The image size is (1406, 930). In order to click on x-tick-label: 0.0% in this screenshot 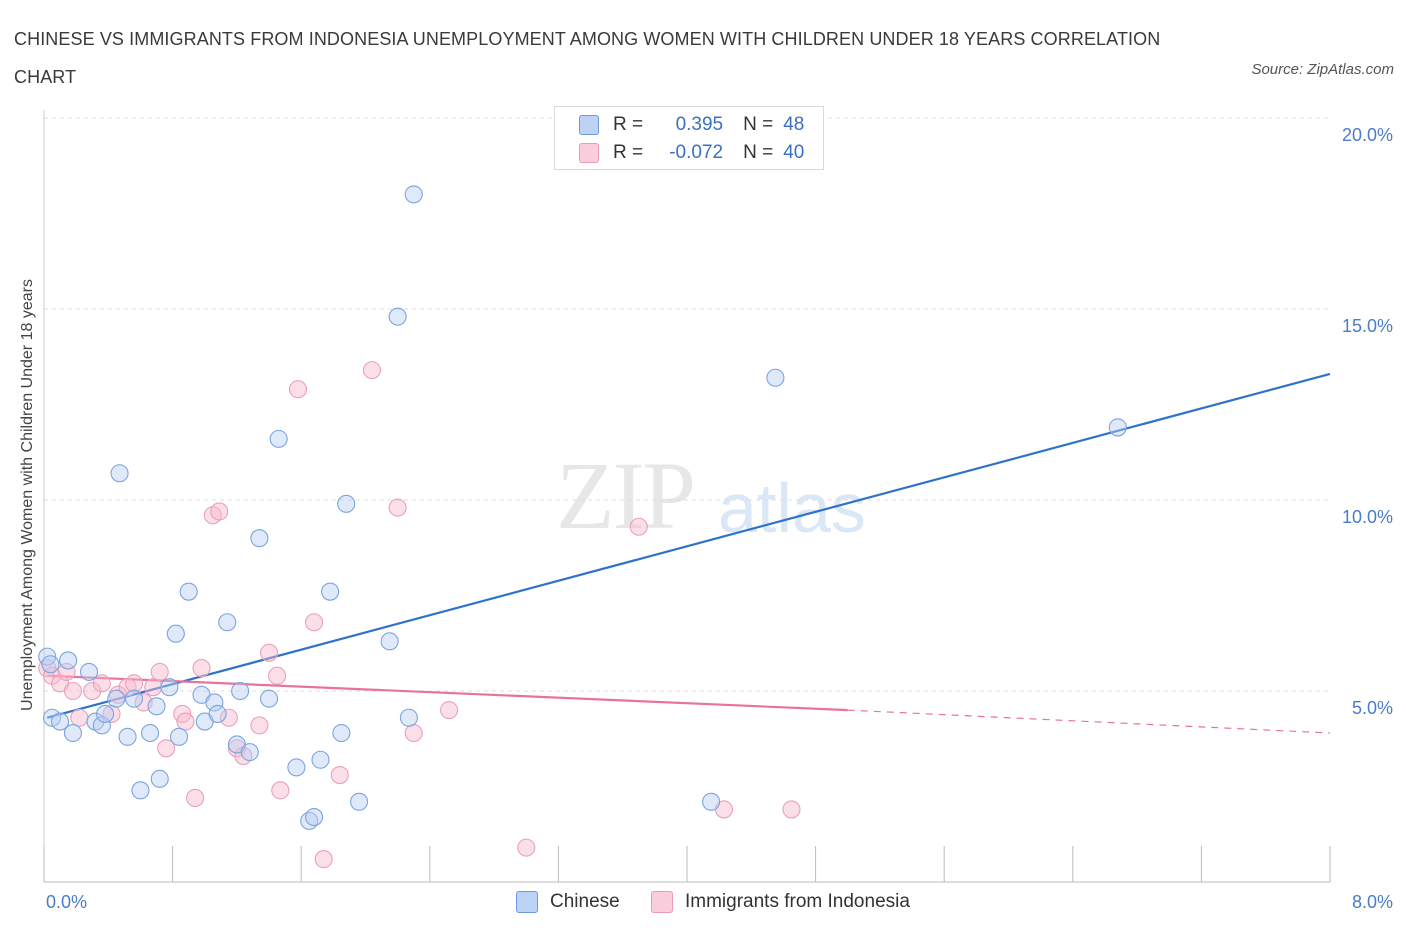, I will do `click(66, 902)`.